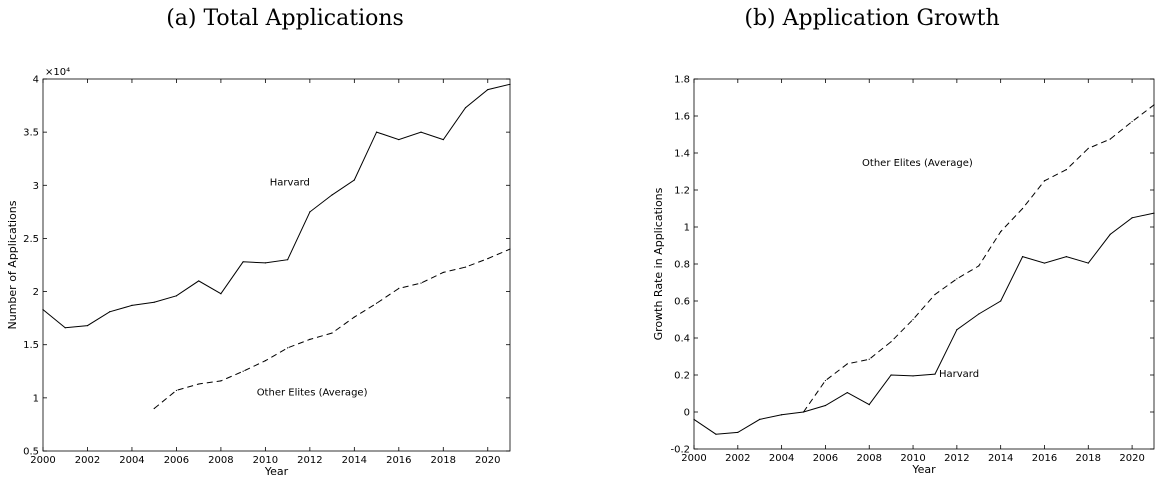 This screenshot has height=483, width=1156. I want to click on chart-a-xtick-label: 2018, so click(443, 460).